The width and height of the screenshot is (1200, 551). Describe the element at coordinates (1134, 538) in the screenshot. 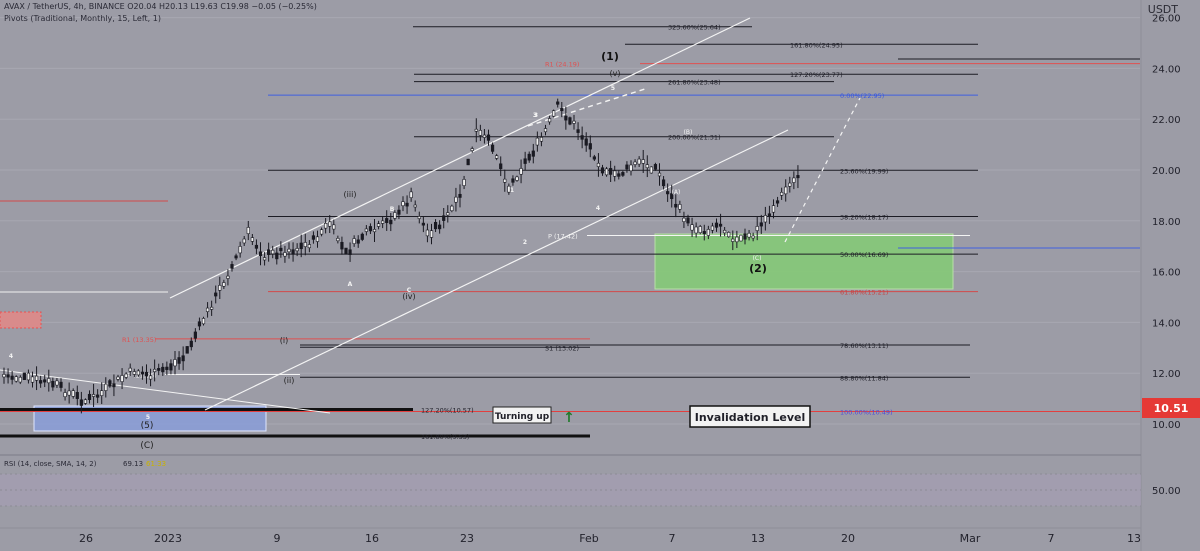

I see `x-tick-11: 13` at that location.